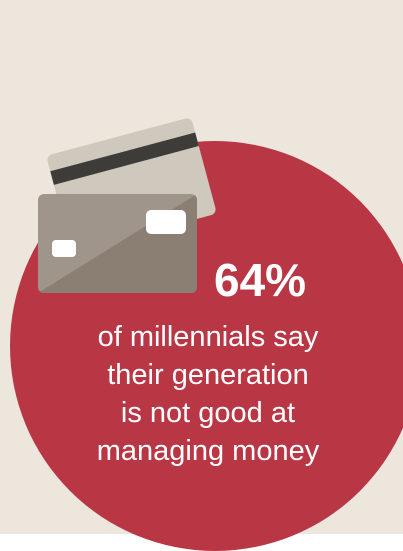 The image size is (403, 551). I want to click on front-card-chip-large, so click(166, 222).